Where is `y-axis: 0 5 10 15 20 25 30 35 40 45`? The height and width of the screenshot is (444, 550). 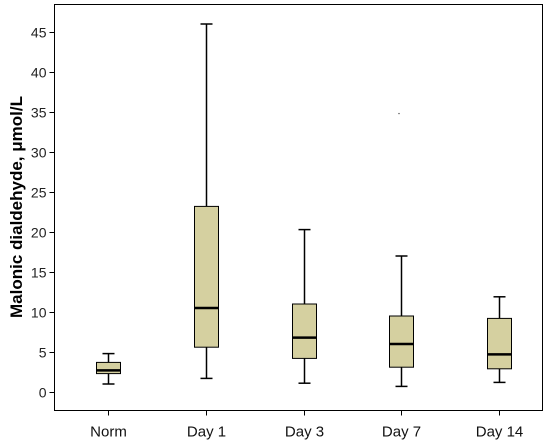 y-axis: 0 5 10 15 20 25 30 35 40 45 is located at coordinates (43, 213).